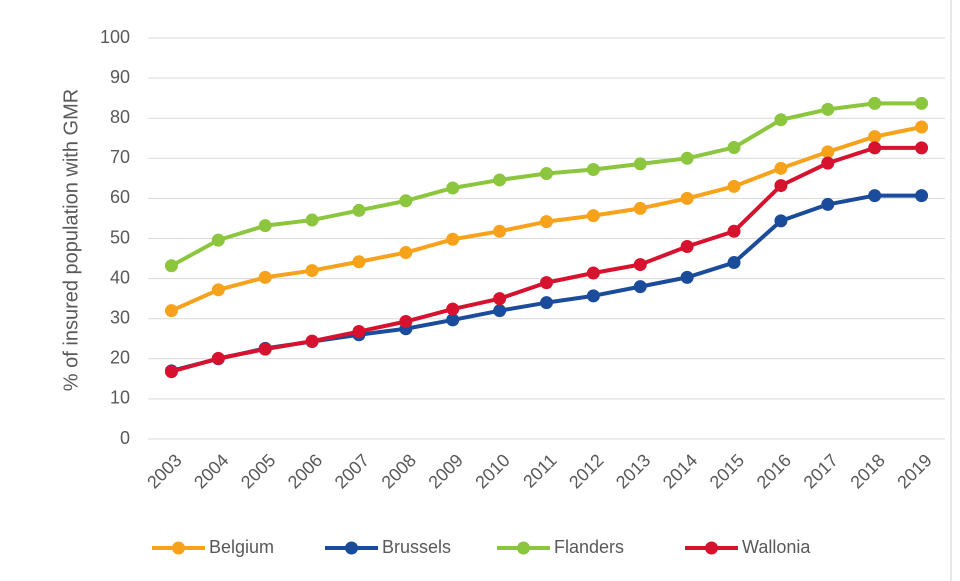 The width and height of the screenshot is (960, 581). I want to click on x-tick-label: 2008, so click(399, 471).